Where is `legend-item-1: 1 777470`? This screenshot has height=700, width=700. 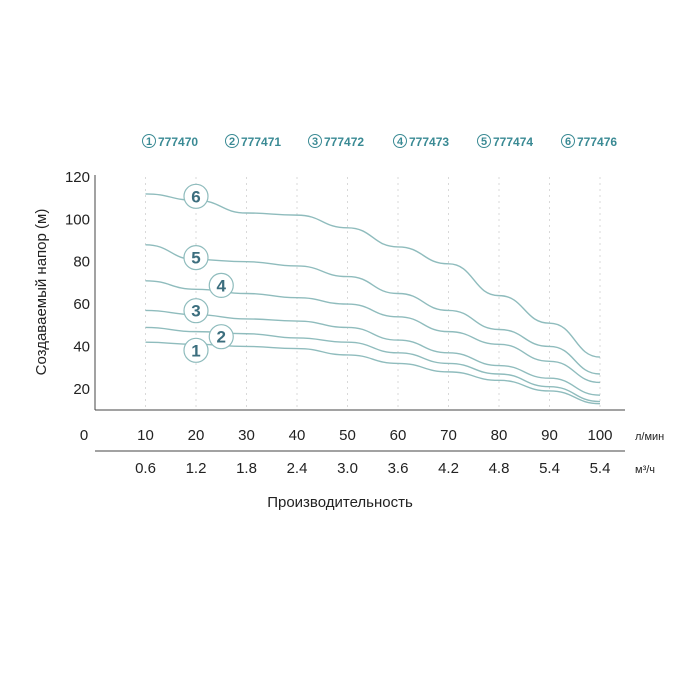 legend-item-1: 1 777470 is located at coordinates (170, 141).